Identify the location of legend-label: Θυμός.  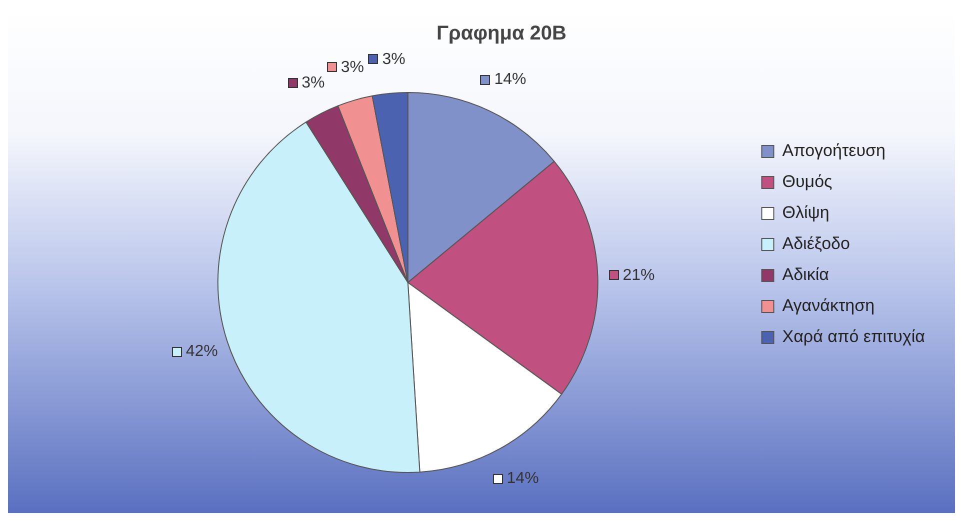
(807, 182).